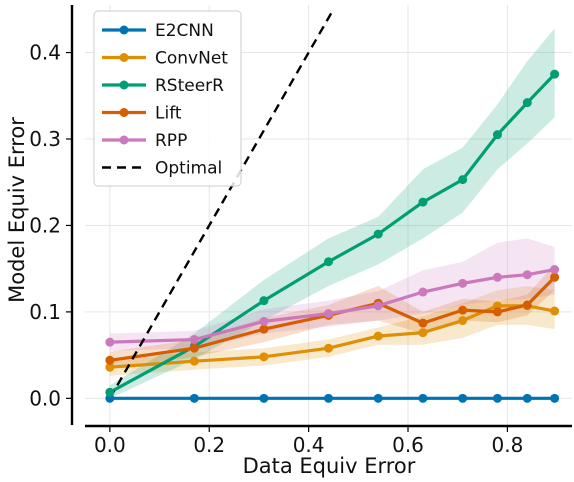 The height and width of the screenshot is (482, 574). I want to click on y-axis-label: Model Equiv Error, so click(17, 210).